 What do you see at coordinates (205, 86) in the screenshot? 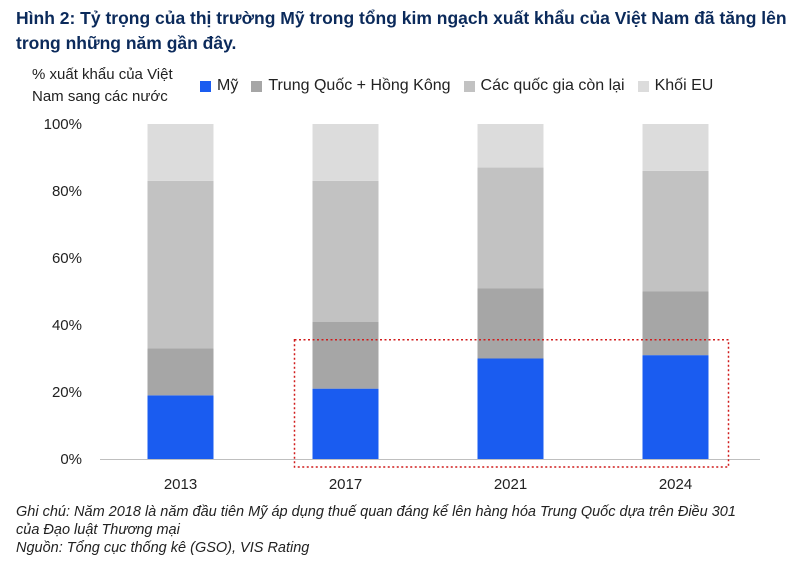
I see `legend-swatch-my` at bounding box center [205, 86].